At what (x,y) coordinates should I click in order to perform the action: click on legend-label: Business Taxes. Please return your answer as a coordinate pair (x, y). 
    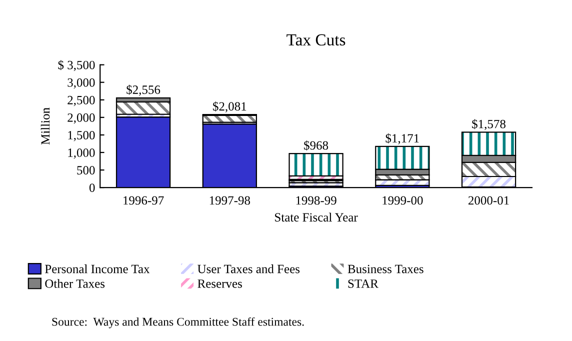
    Looking at the image, I should click on (386, 269).